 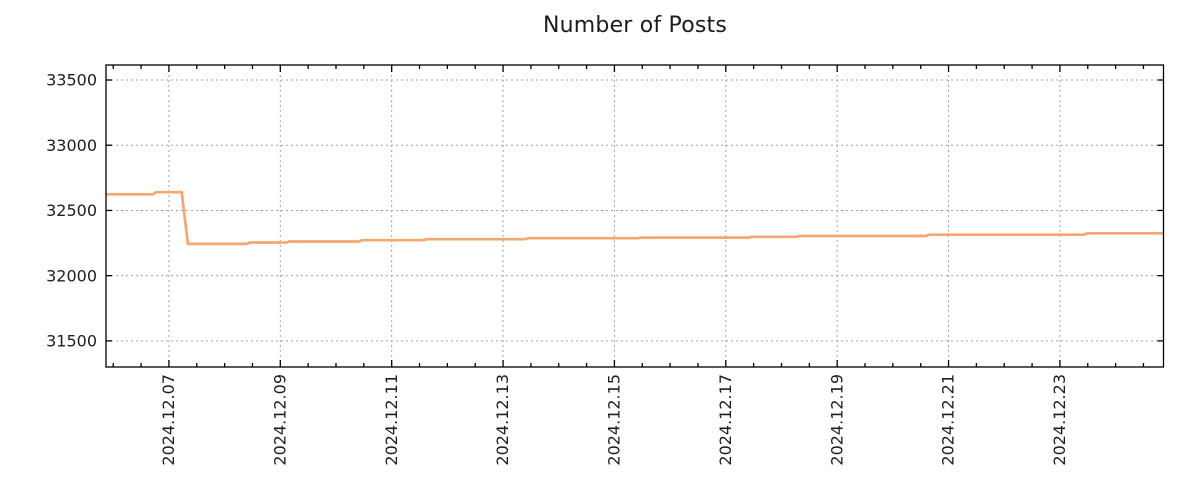 What do you see at coordinates (948, 420) in the screenshot?
I see `x-tick-label: 2024.12.21` at bounding box center [948, 420].